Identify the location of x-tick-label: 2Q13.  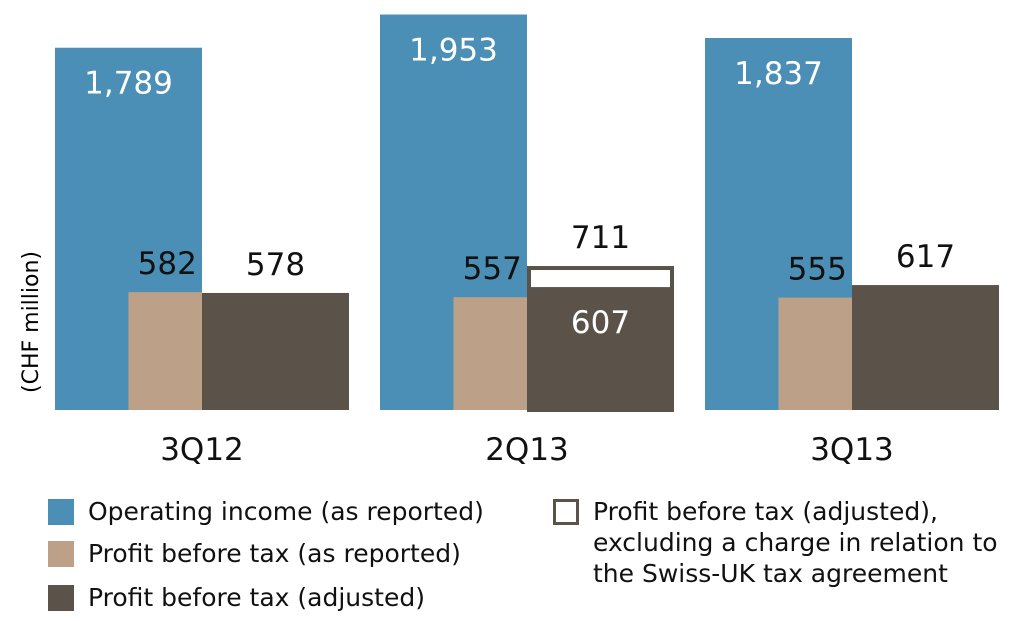
(527, 450).